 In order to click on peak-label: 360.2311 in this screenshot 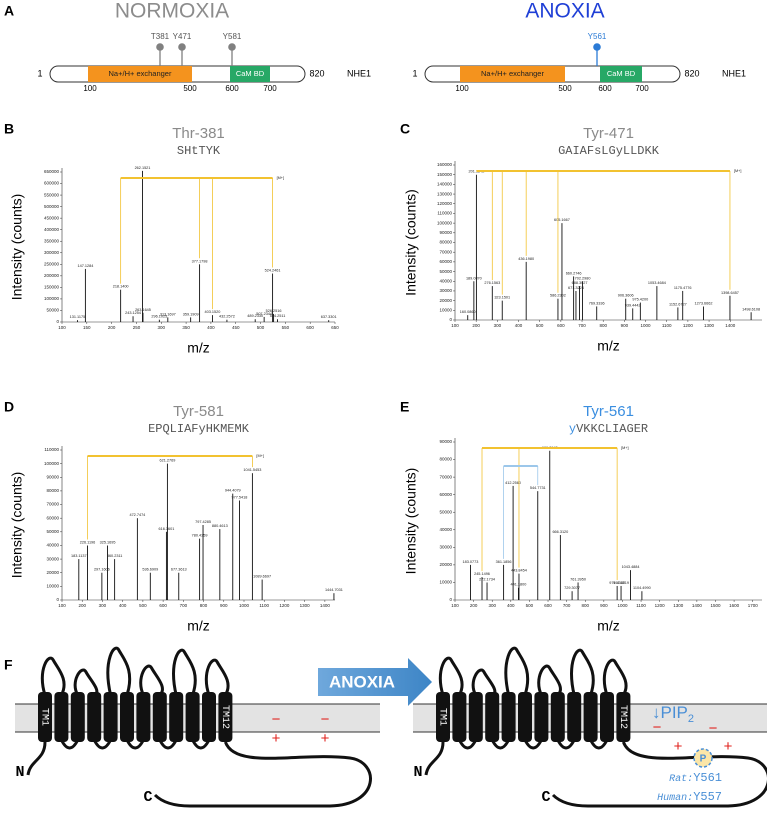, I will do `click(115, 556)`.